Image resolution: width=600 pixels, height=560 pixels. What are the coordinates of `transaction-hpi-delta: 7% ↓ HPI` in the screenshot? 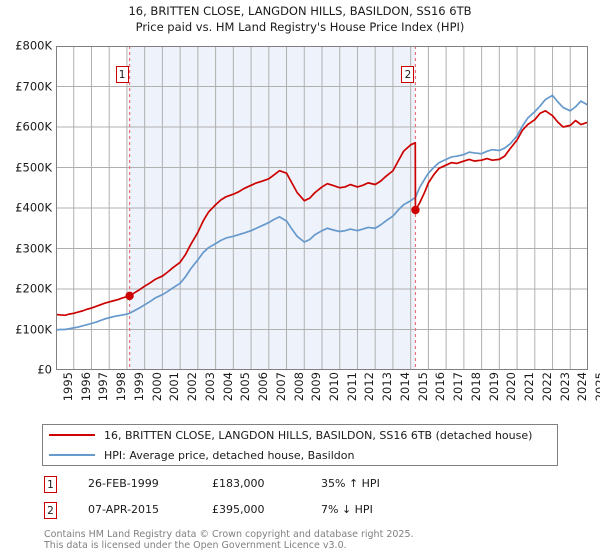 It's located at (347, 509).